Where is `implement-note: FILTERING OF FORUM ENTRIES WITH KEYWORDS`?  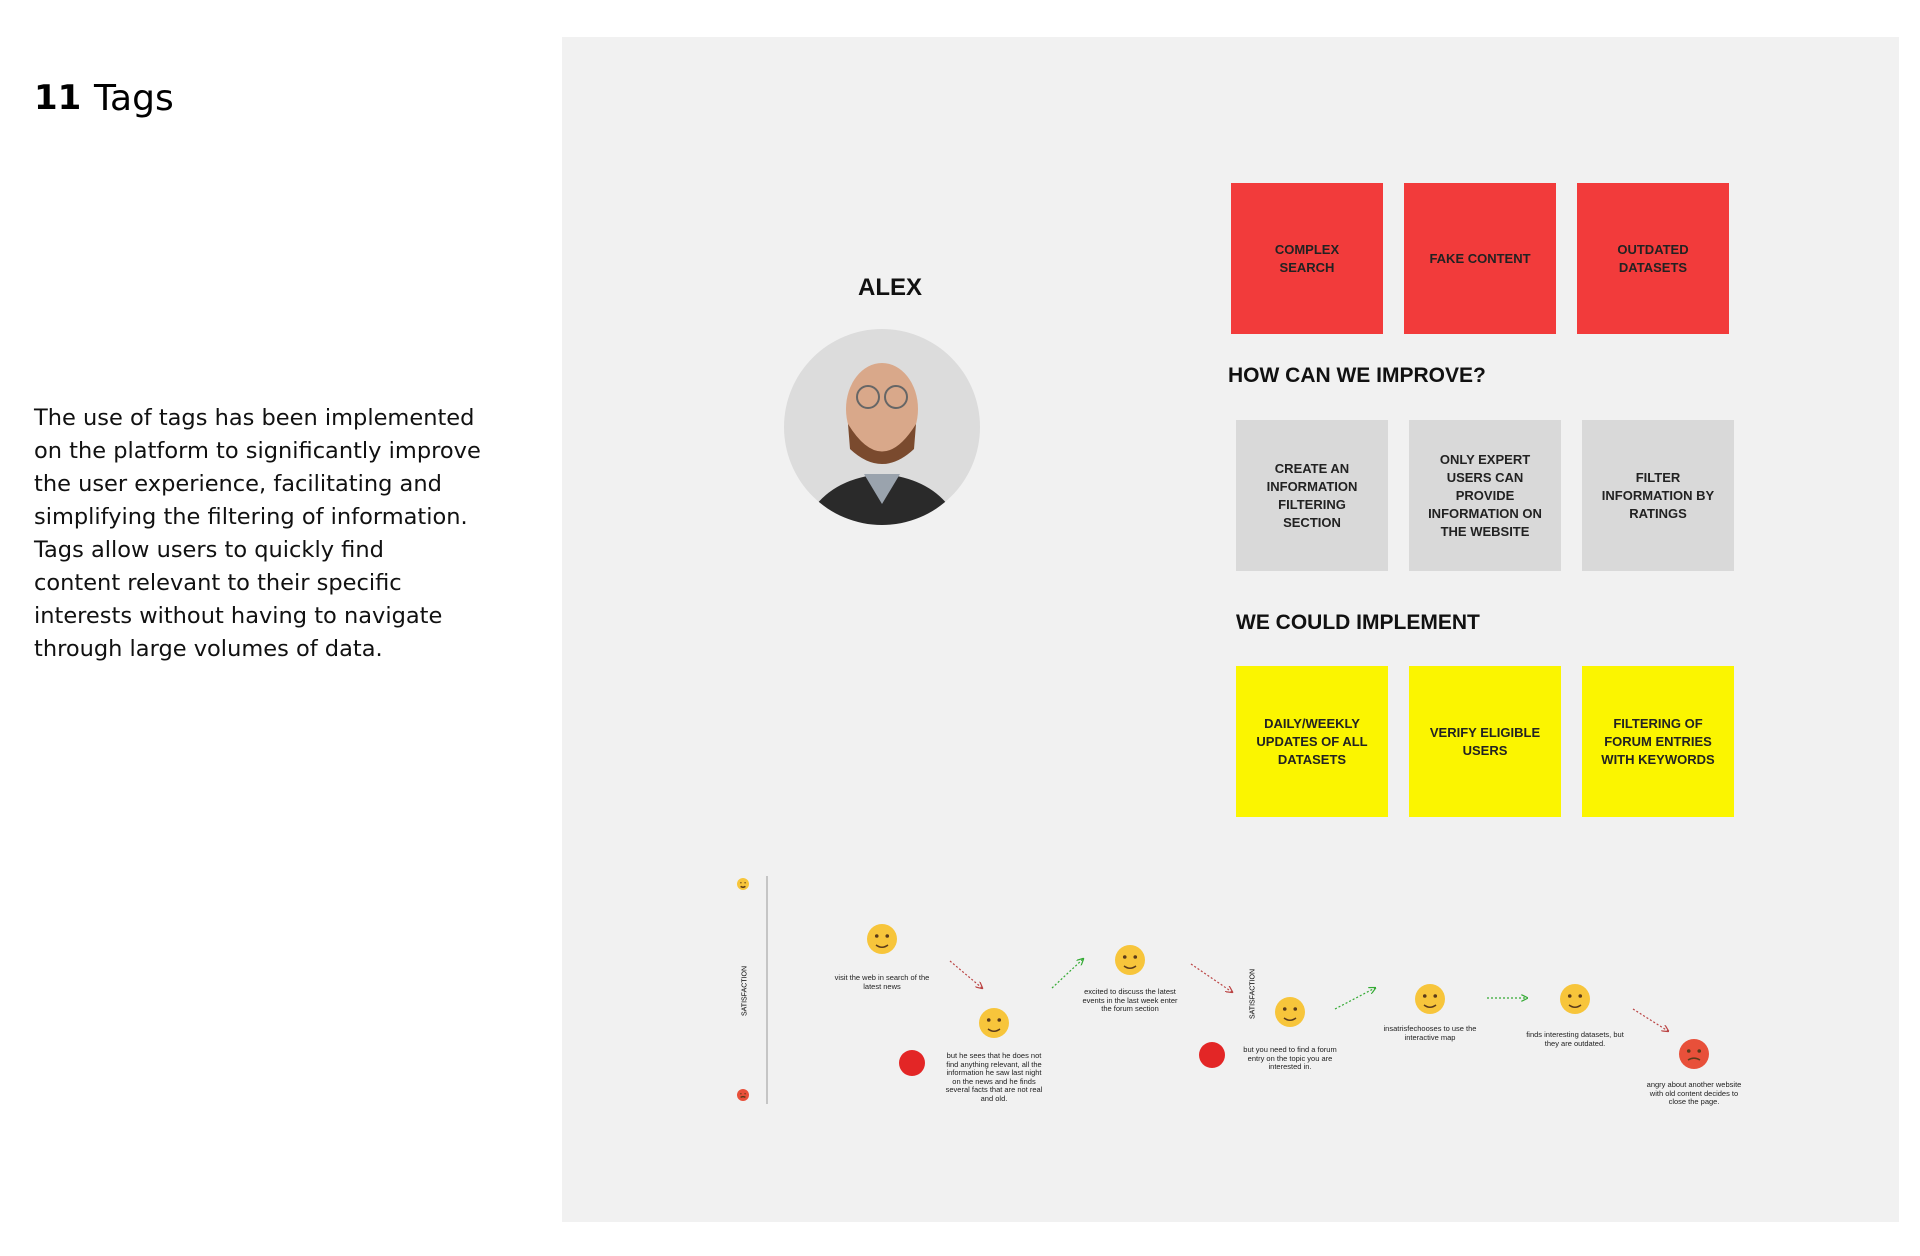
implement-note: FILTERING OF FORUM ENTRIES WITH KEYWORDS is located at coordinates (1658, 741).